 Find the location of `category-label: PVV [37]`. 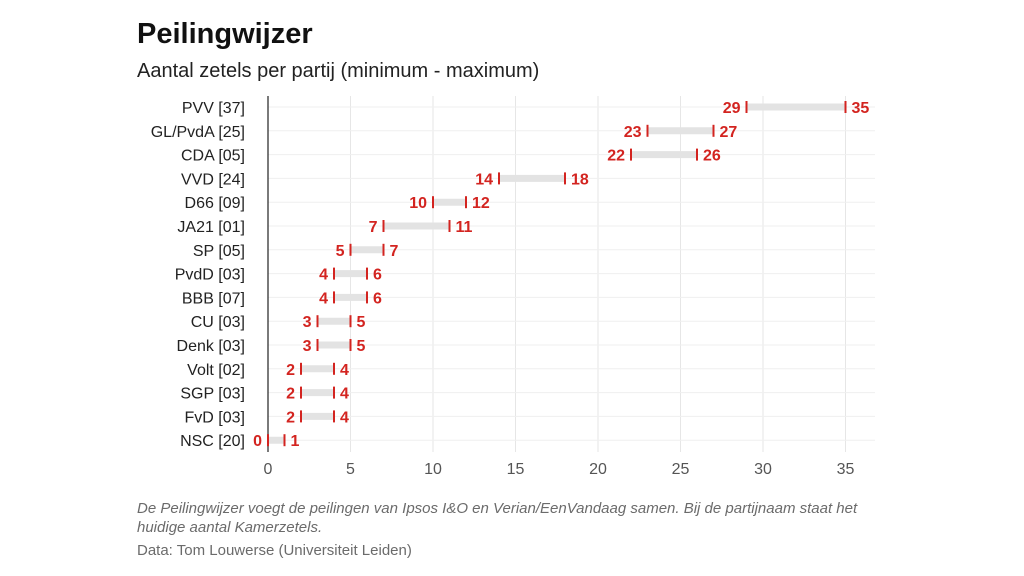

category-label: PVV [37] is located at coordinates (213, 108).